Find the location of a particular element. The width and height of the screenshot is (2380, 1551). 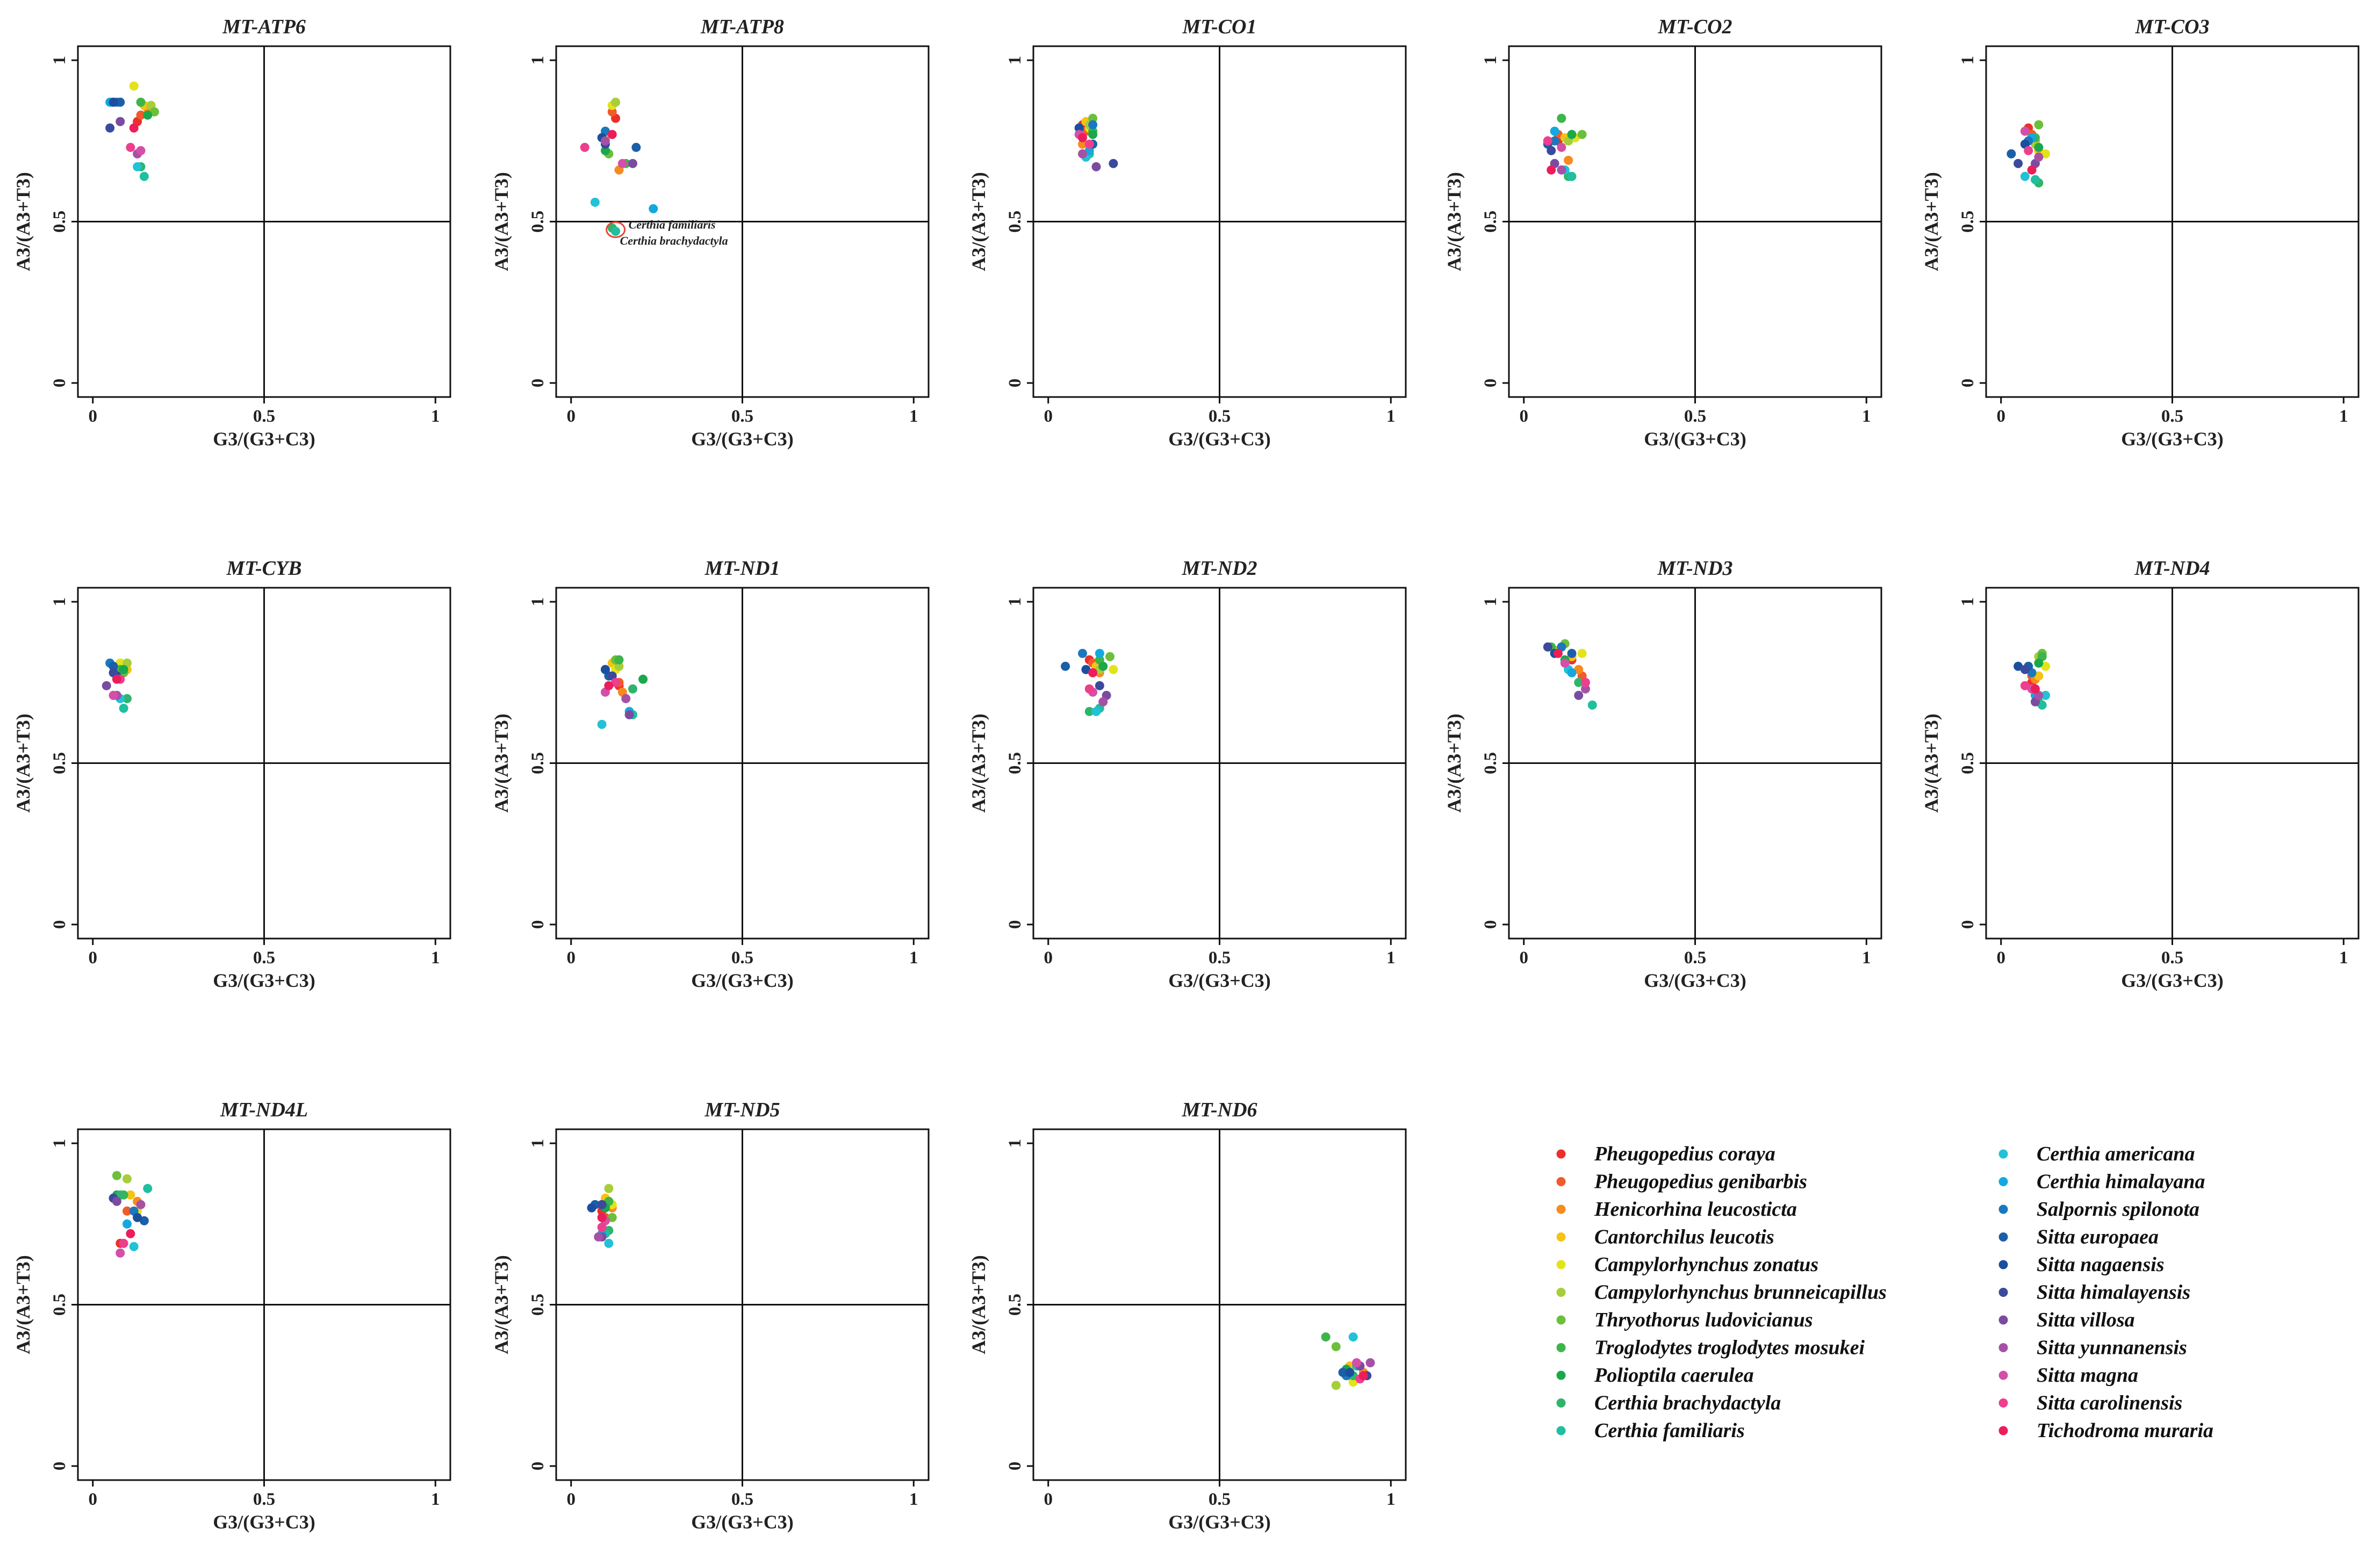

data-point: Campylorhynchus zonatus is located at coordinates (1582, 653).